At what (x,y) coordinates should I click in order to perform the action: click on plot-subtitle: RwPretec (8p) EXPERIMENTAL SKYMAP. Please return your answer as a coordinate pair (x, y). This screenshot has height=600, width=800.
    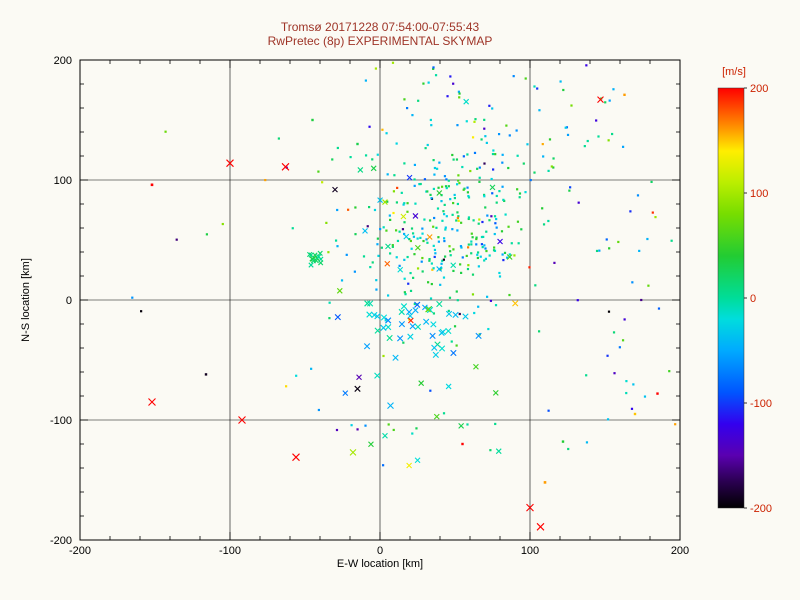
    Looking at the image, I should click on (380, 41).